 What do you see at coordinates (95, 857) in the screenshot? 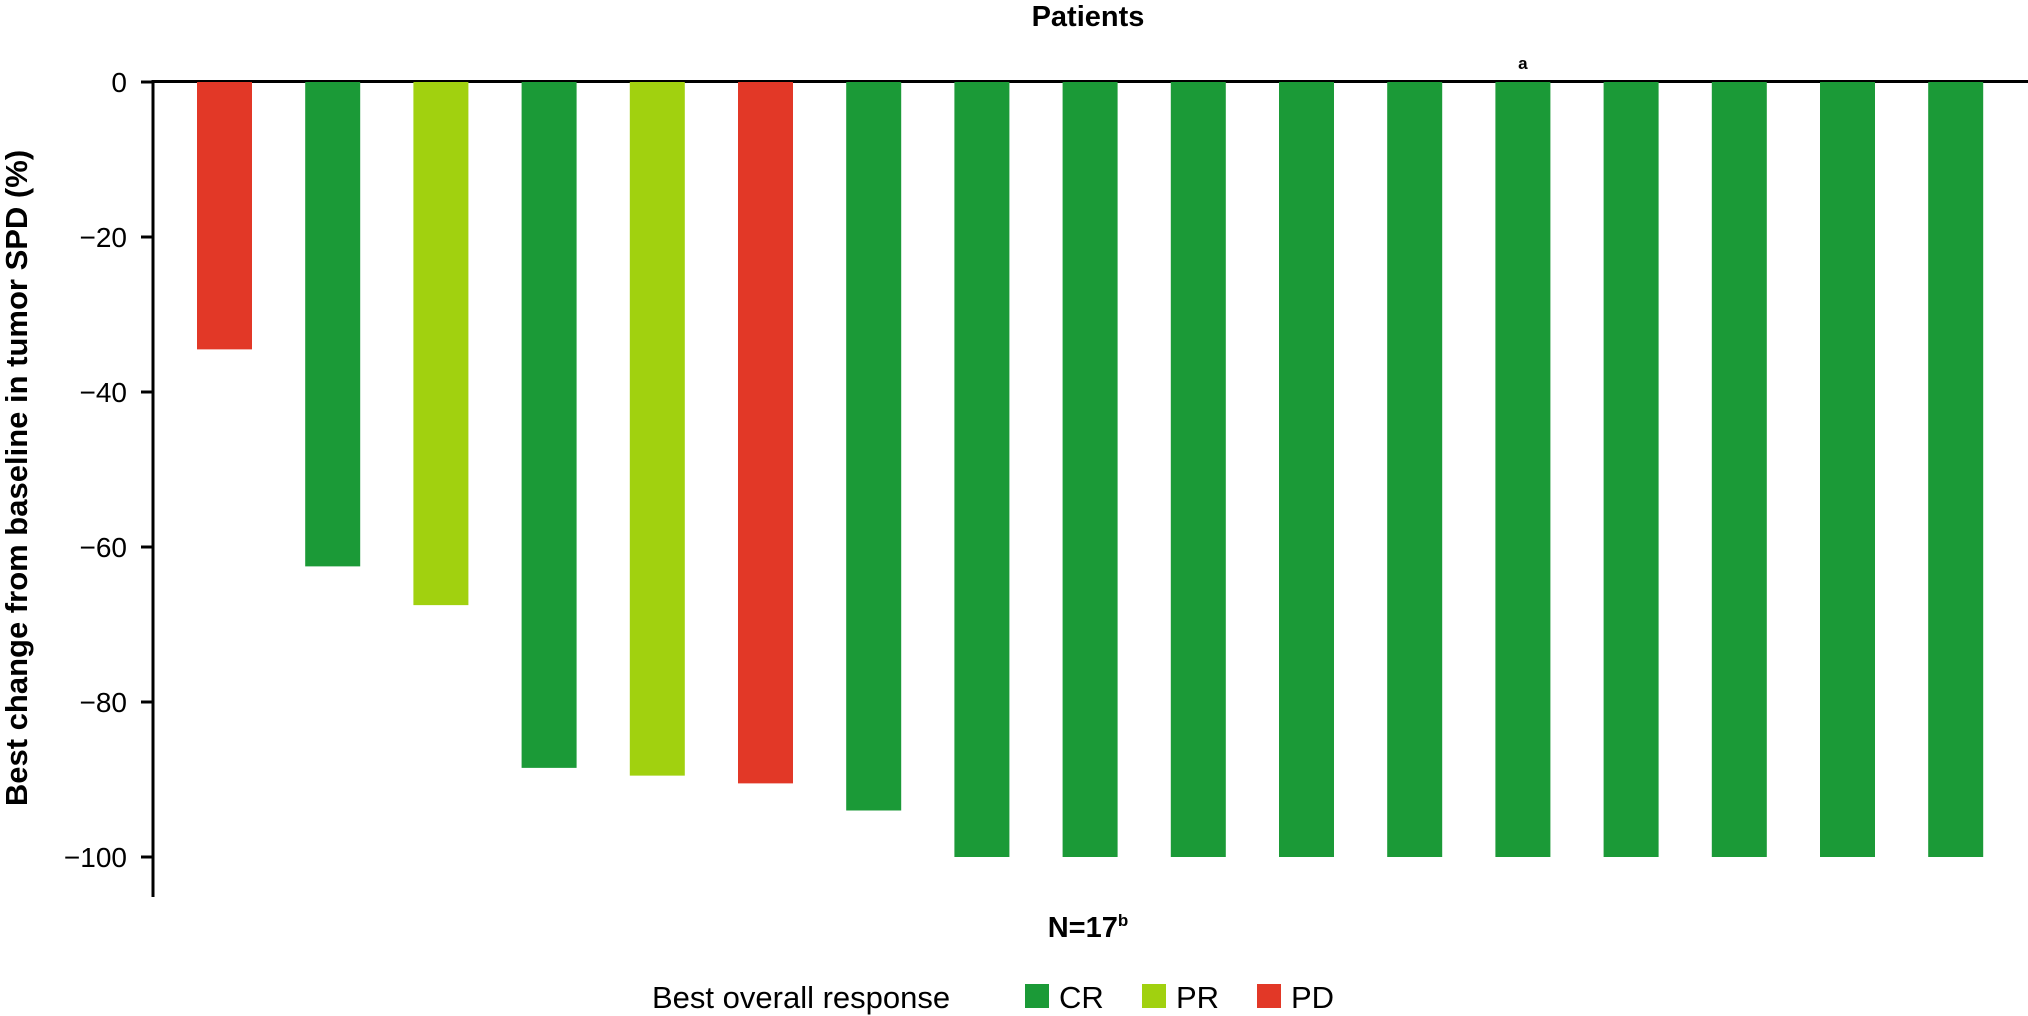
I see `y-tick-label: −100` at bounding box center [95, 857].